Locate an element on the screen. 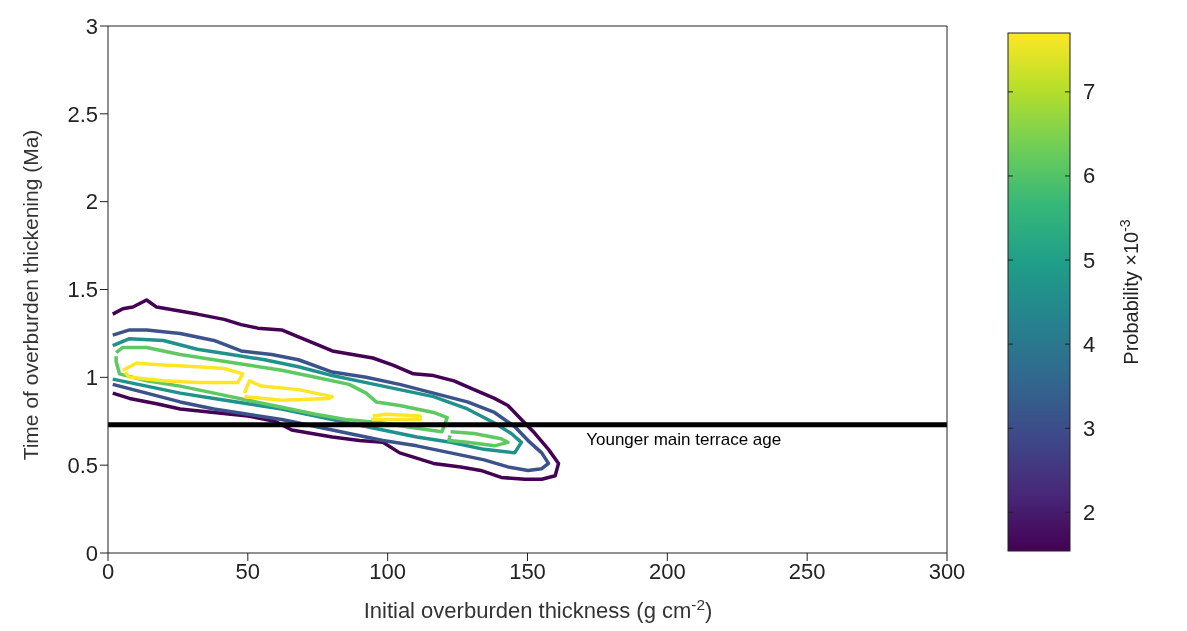 The height and width of the screenshot is (631, 1187). color-bar-label: 7 is located at coordinates (1089, 92).